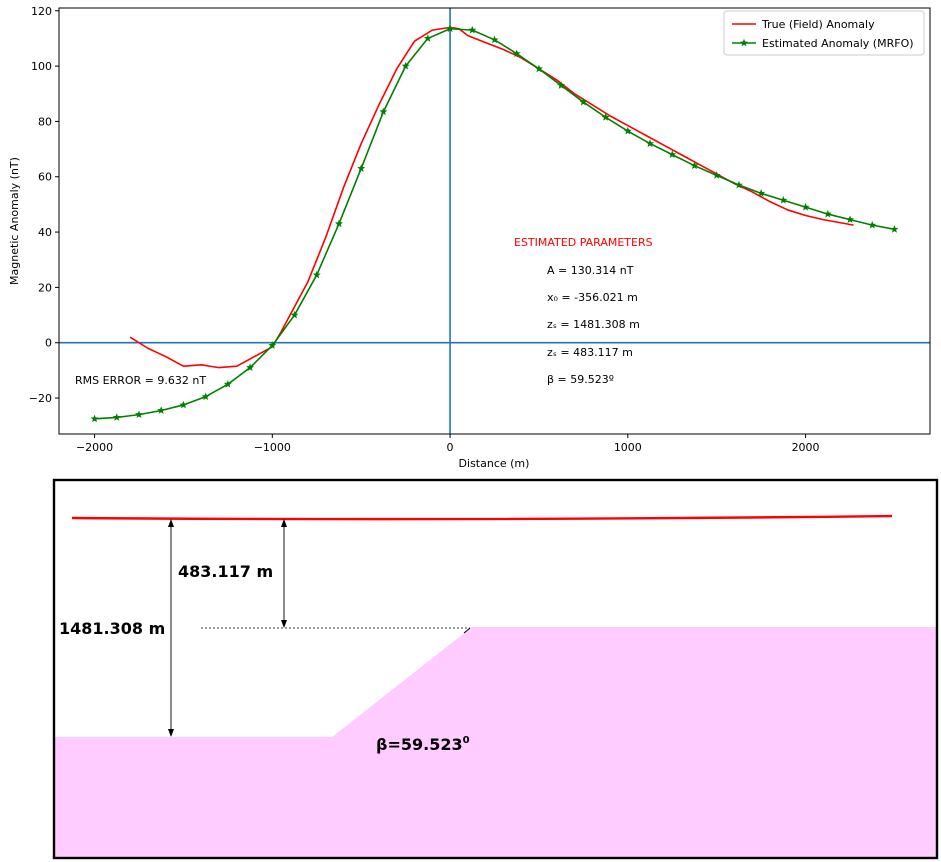 The width and height of the screenshot is (941, 862). I want to click on y-tick-label-1: 0, so click(48, 343).